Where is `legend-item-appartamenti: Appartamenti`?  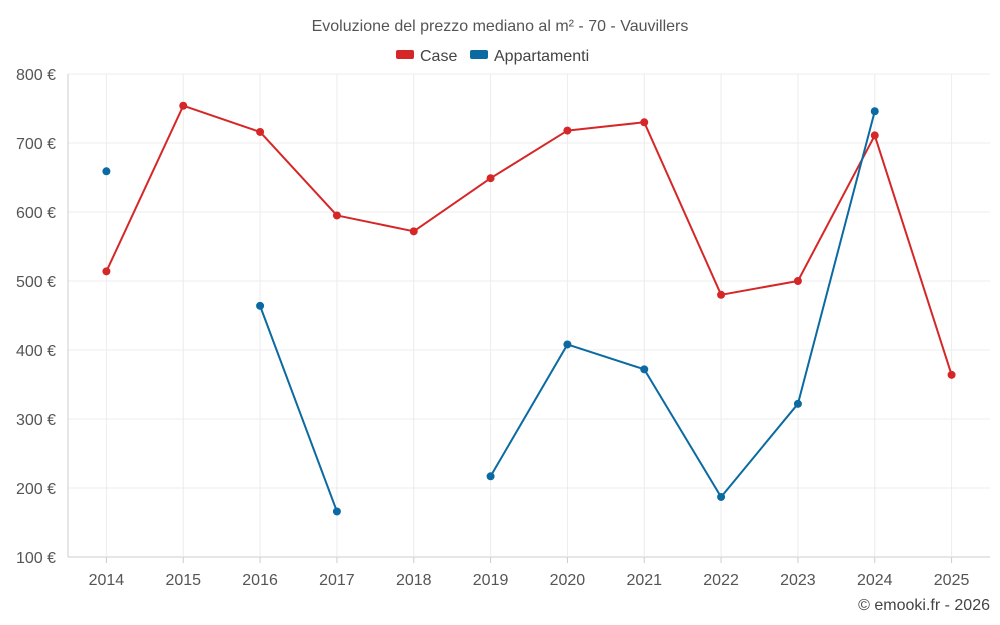 legend-item-appartamenti: Appartamenti is located at coordinates (529, 56).